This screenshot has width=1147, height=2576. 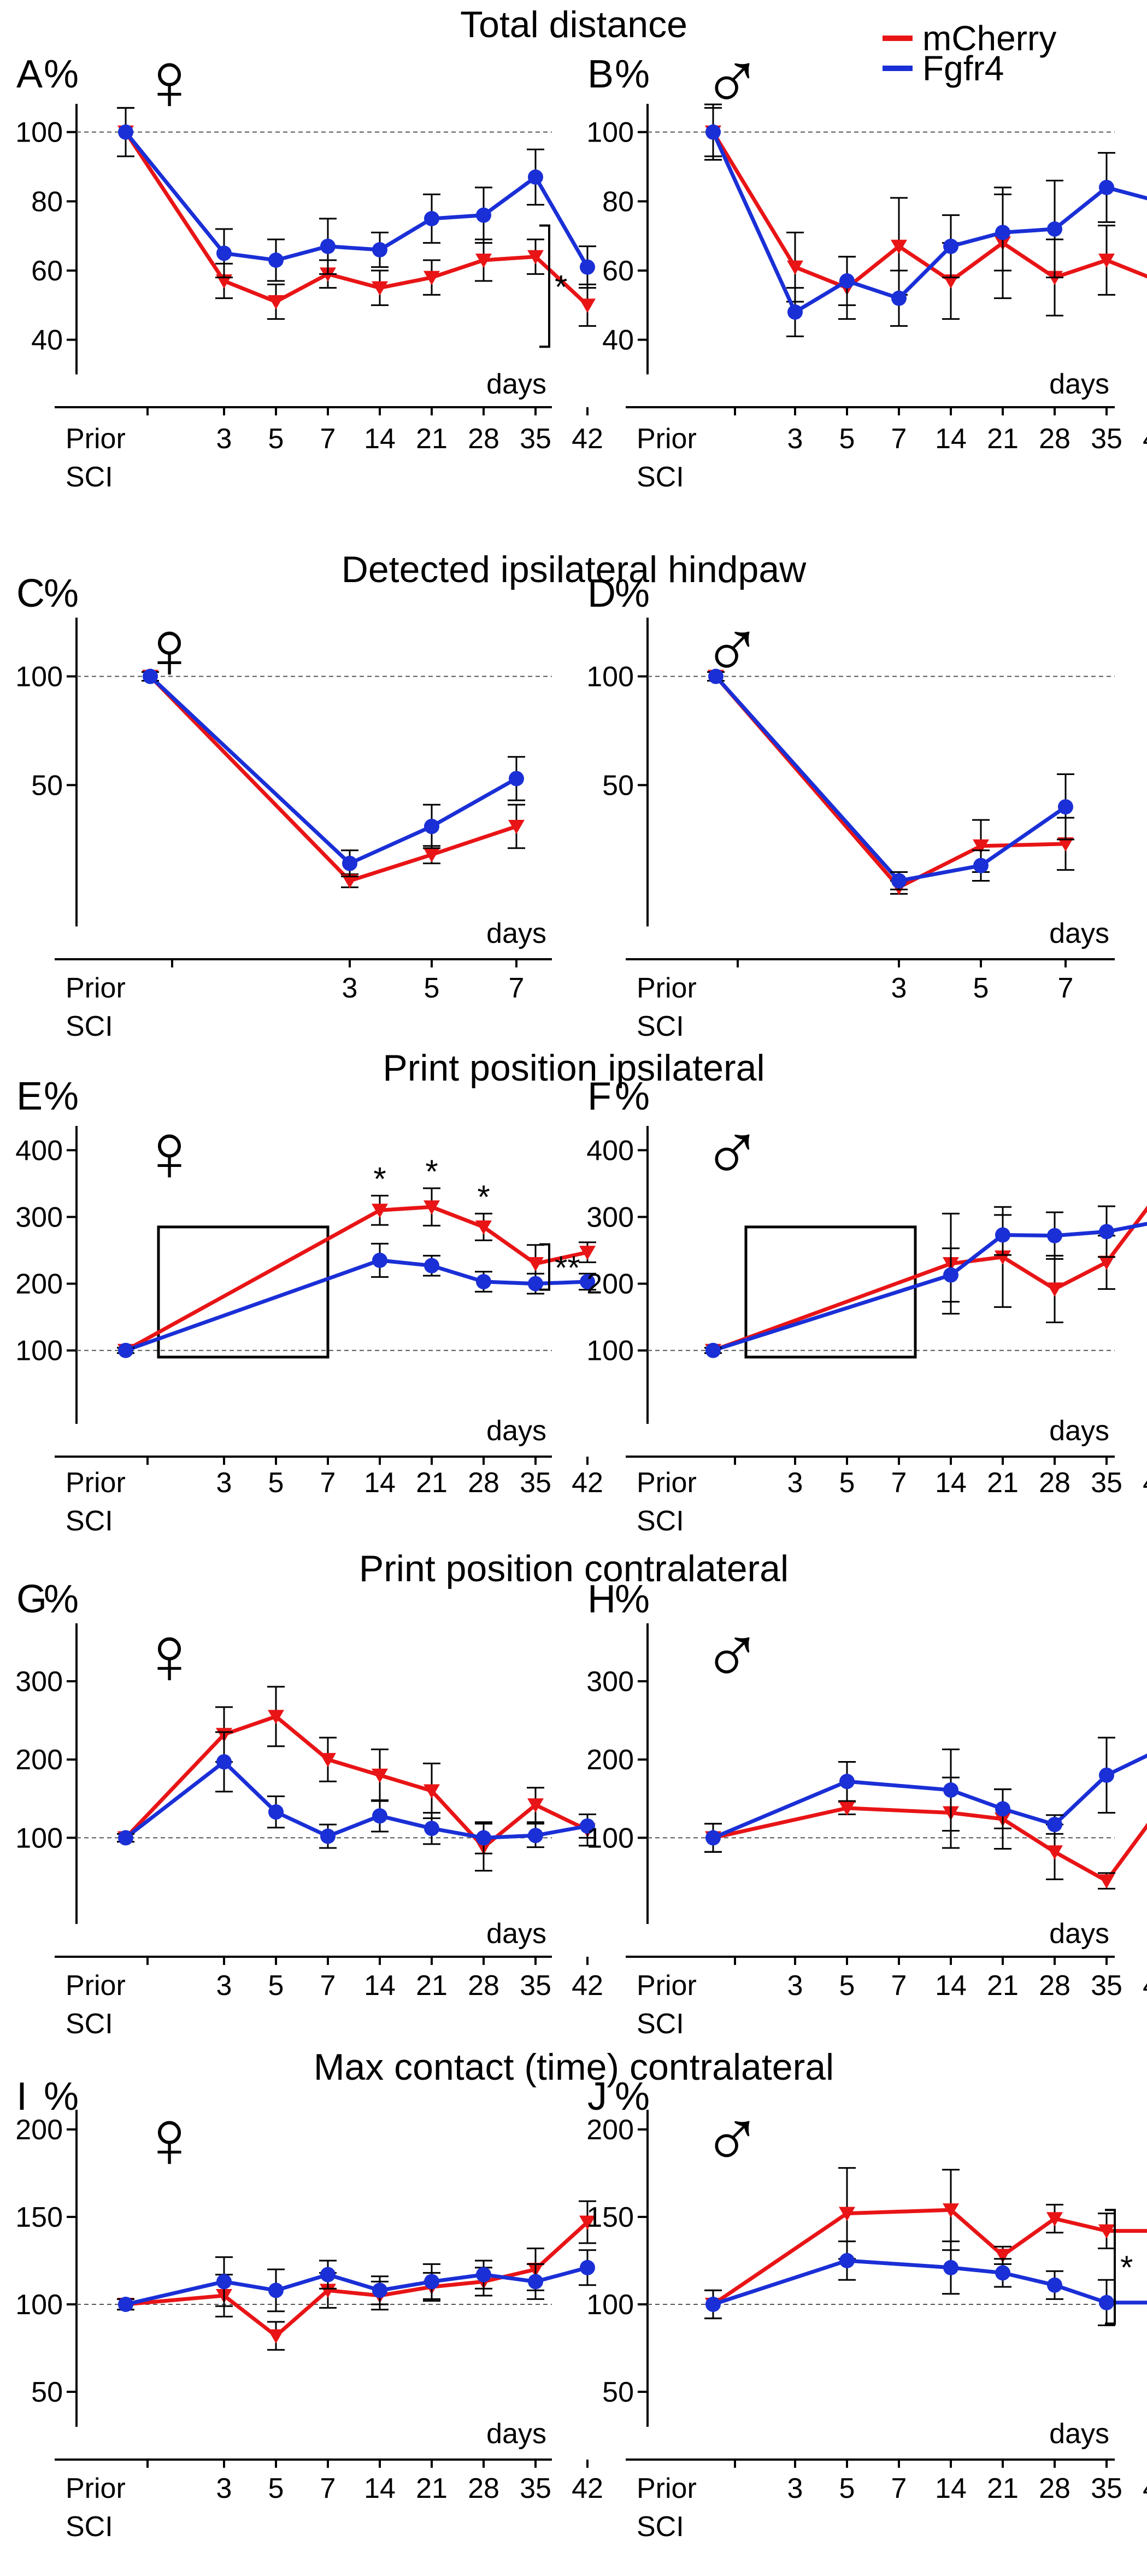 I want to click on y-tick-label-a-100: 100, so click(x=39, y=133).